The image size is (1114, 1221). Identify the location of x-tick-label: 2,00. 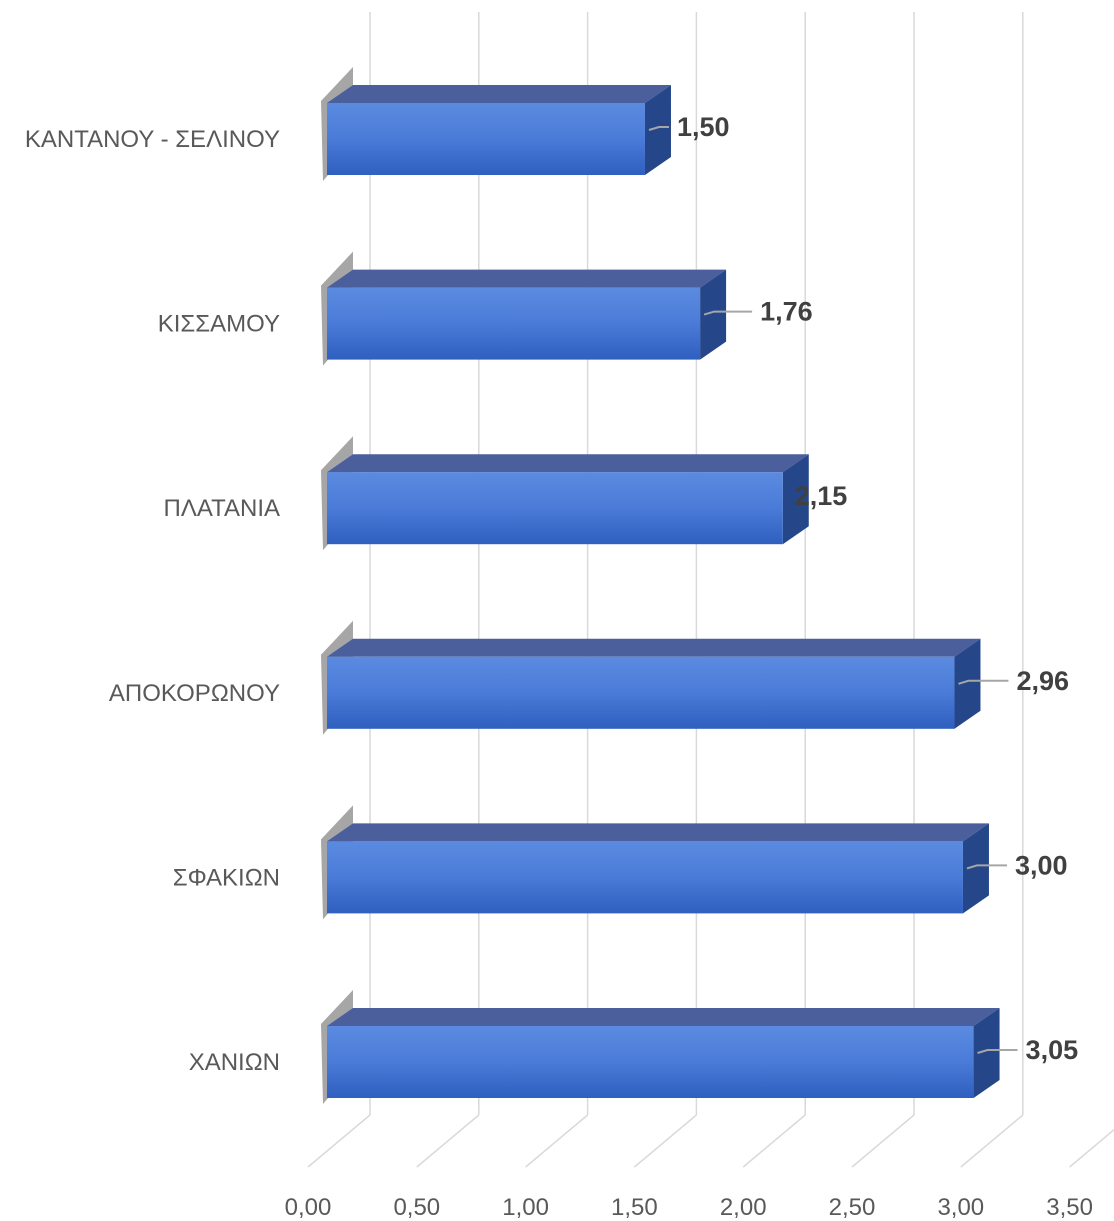
(743, 1207).